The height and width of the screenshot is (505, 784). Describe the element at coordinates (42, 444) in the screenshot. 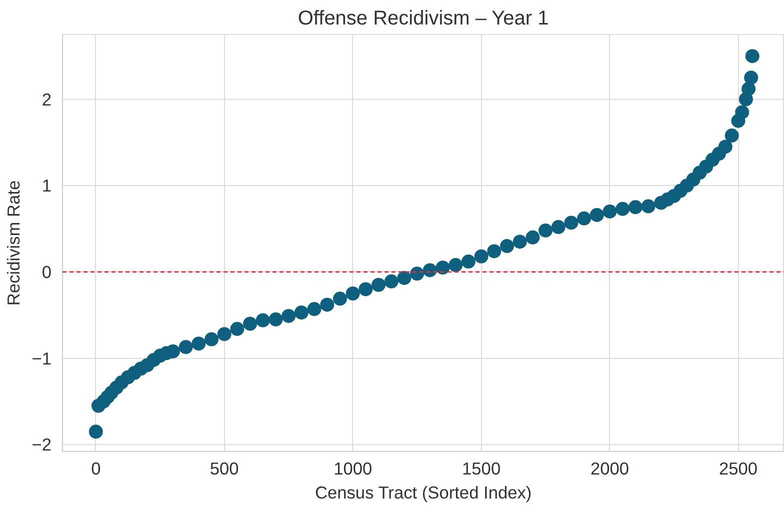

I see `y-tick-label: −2` at that location.